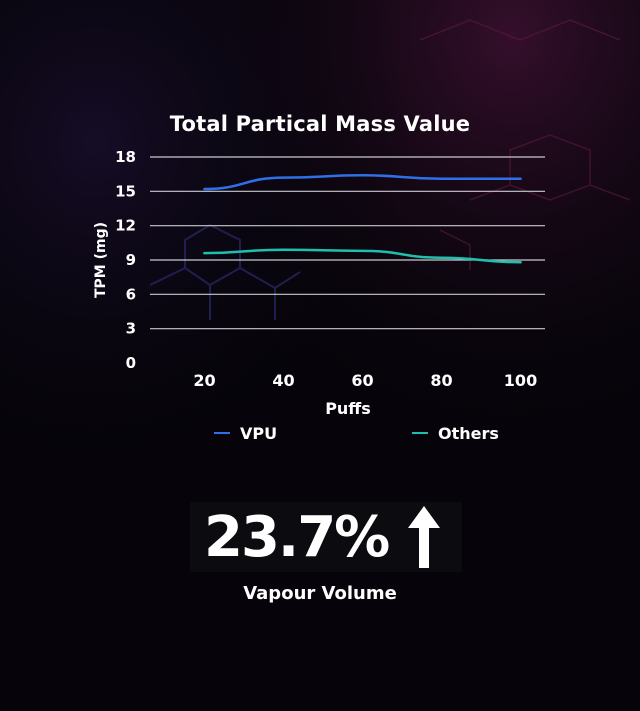 This screenshot has width=640, height=711. Describe the element at coordinates (125, 157) in the screenshot. I see `y-tick-label: 18` at that location.